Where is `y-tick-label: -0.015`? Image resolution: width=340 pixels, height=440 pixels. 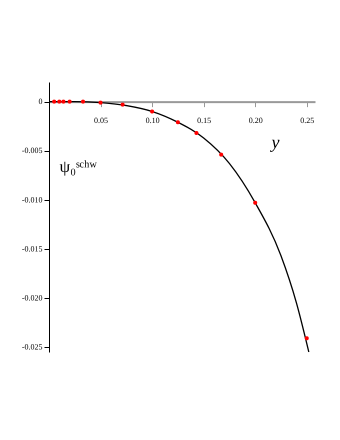
y-tick-label: -0.015 is located at coordinates (32, 249).